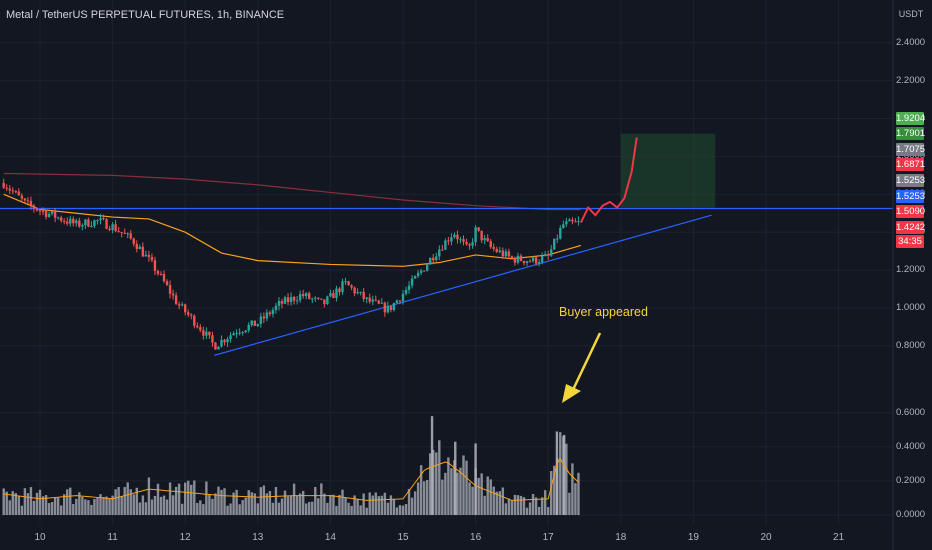  Describe the element at coordinates (839, 537) in the screenshot. I see `time-tick-label: 21` at that location.